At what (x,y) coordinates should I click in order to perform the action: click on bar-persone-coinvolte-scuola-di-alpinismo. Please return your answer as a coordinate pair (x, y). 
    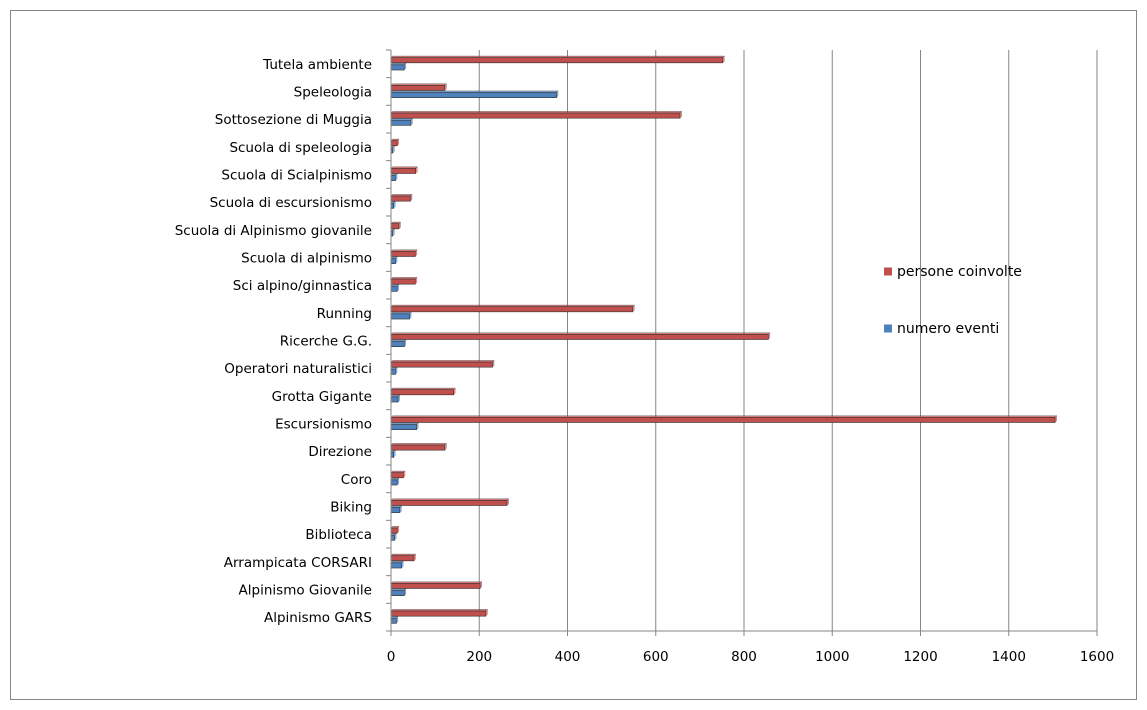
    Looking at the image, I should click on (404, 253).